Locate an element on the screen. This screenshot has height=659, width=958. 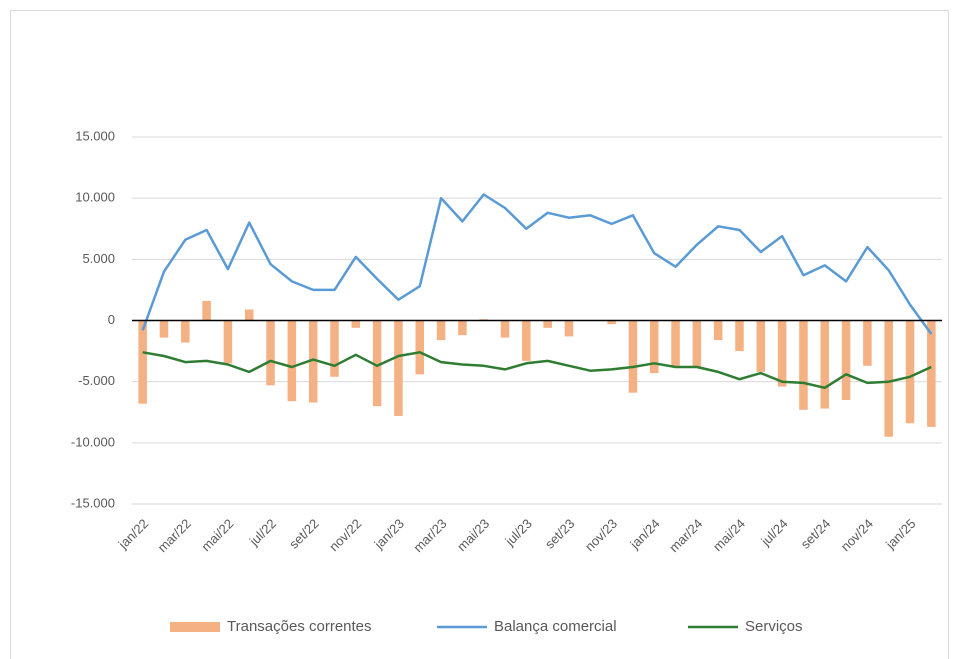
y-tick-label: 5.000 is located at coordinates (98, 258).